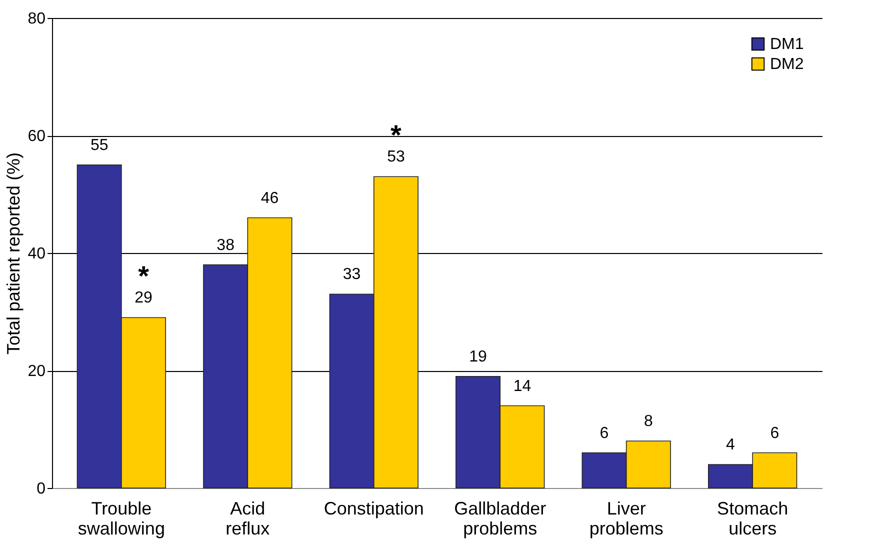 The height and width of the screenshot is (559, 873). What do you see at coordinates (37, 136) in the screenshot?
I see `y-tick-label: 60` at bounding box center [37, 136].